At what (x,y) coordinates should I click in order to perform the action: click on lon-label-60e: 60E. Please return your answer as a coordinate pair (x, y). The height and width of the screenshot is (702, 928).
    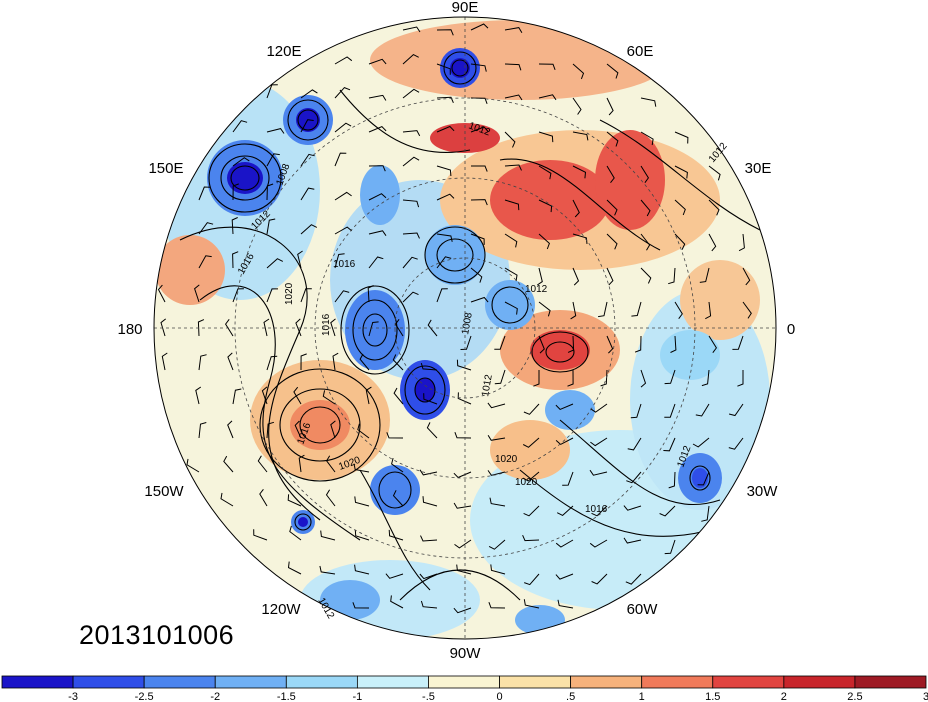
    Looking at the image, I should click on (640, 51).